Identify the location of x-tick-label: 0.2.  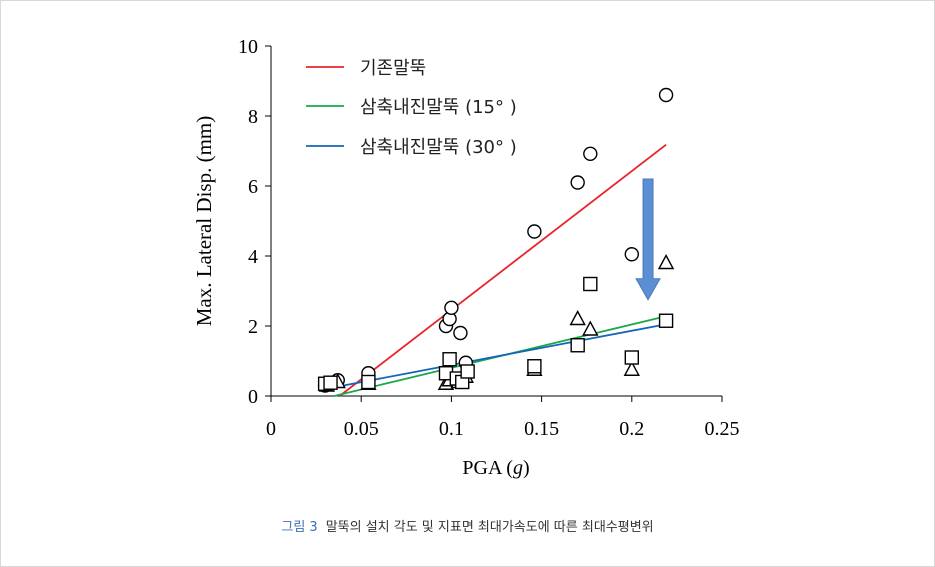
(631, 429).